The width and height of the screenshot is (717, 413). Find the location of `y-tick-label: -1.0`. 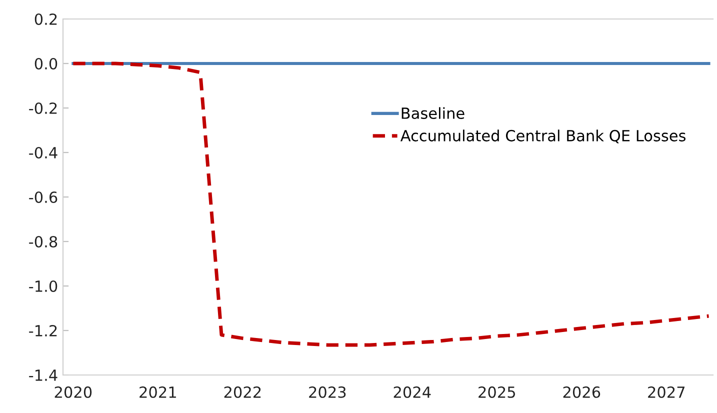

y-tick-label: -1.0 is located at coordinates (43, 286).